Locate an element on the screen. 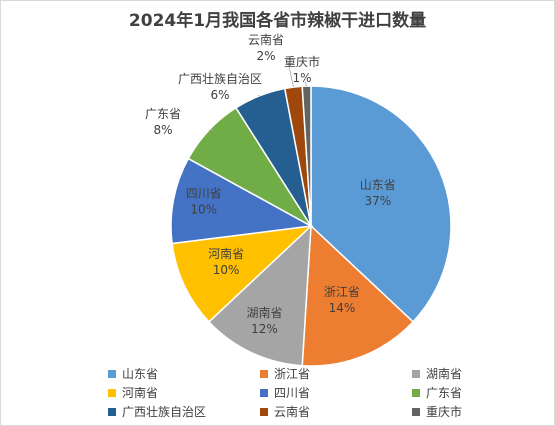 This screenshot has height=426, width=555. slice-category-label: 四川省 is located at coordinates (204, 194).